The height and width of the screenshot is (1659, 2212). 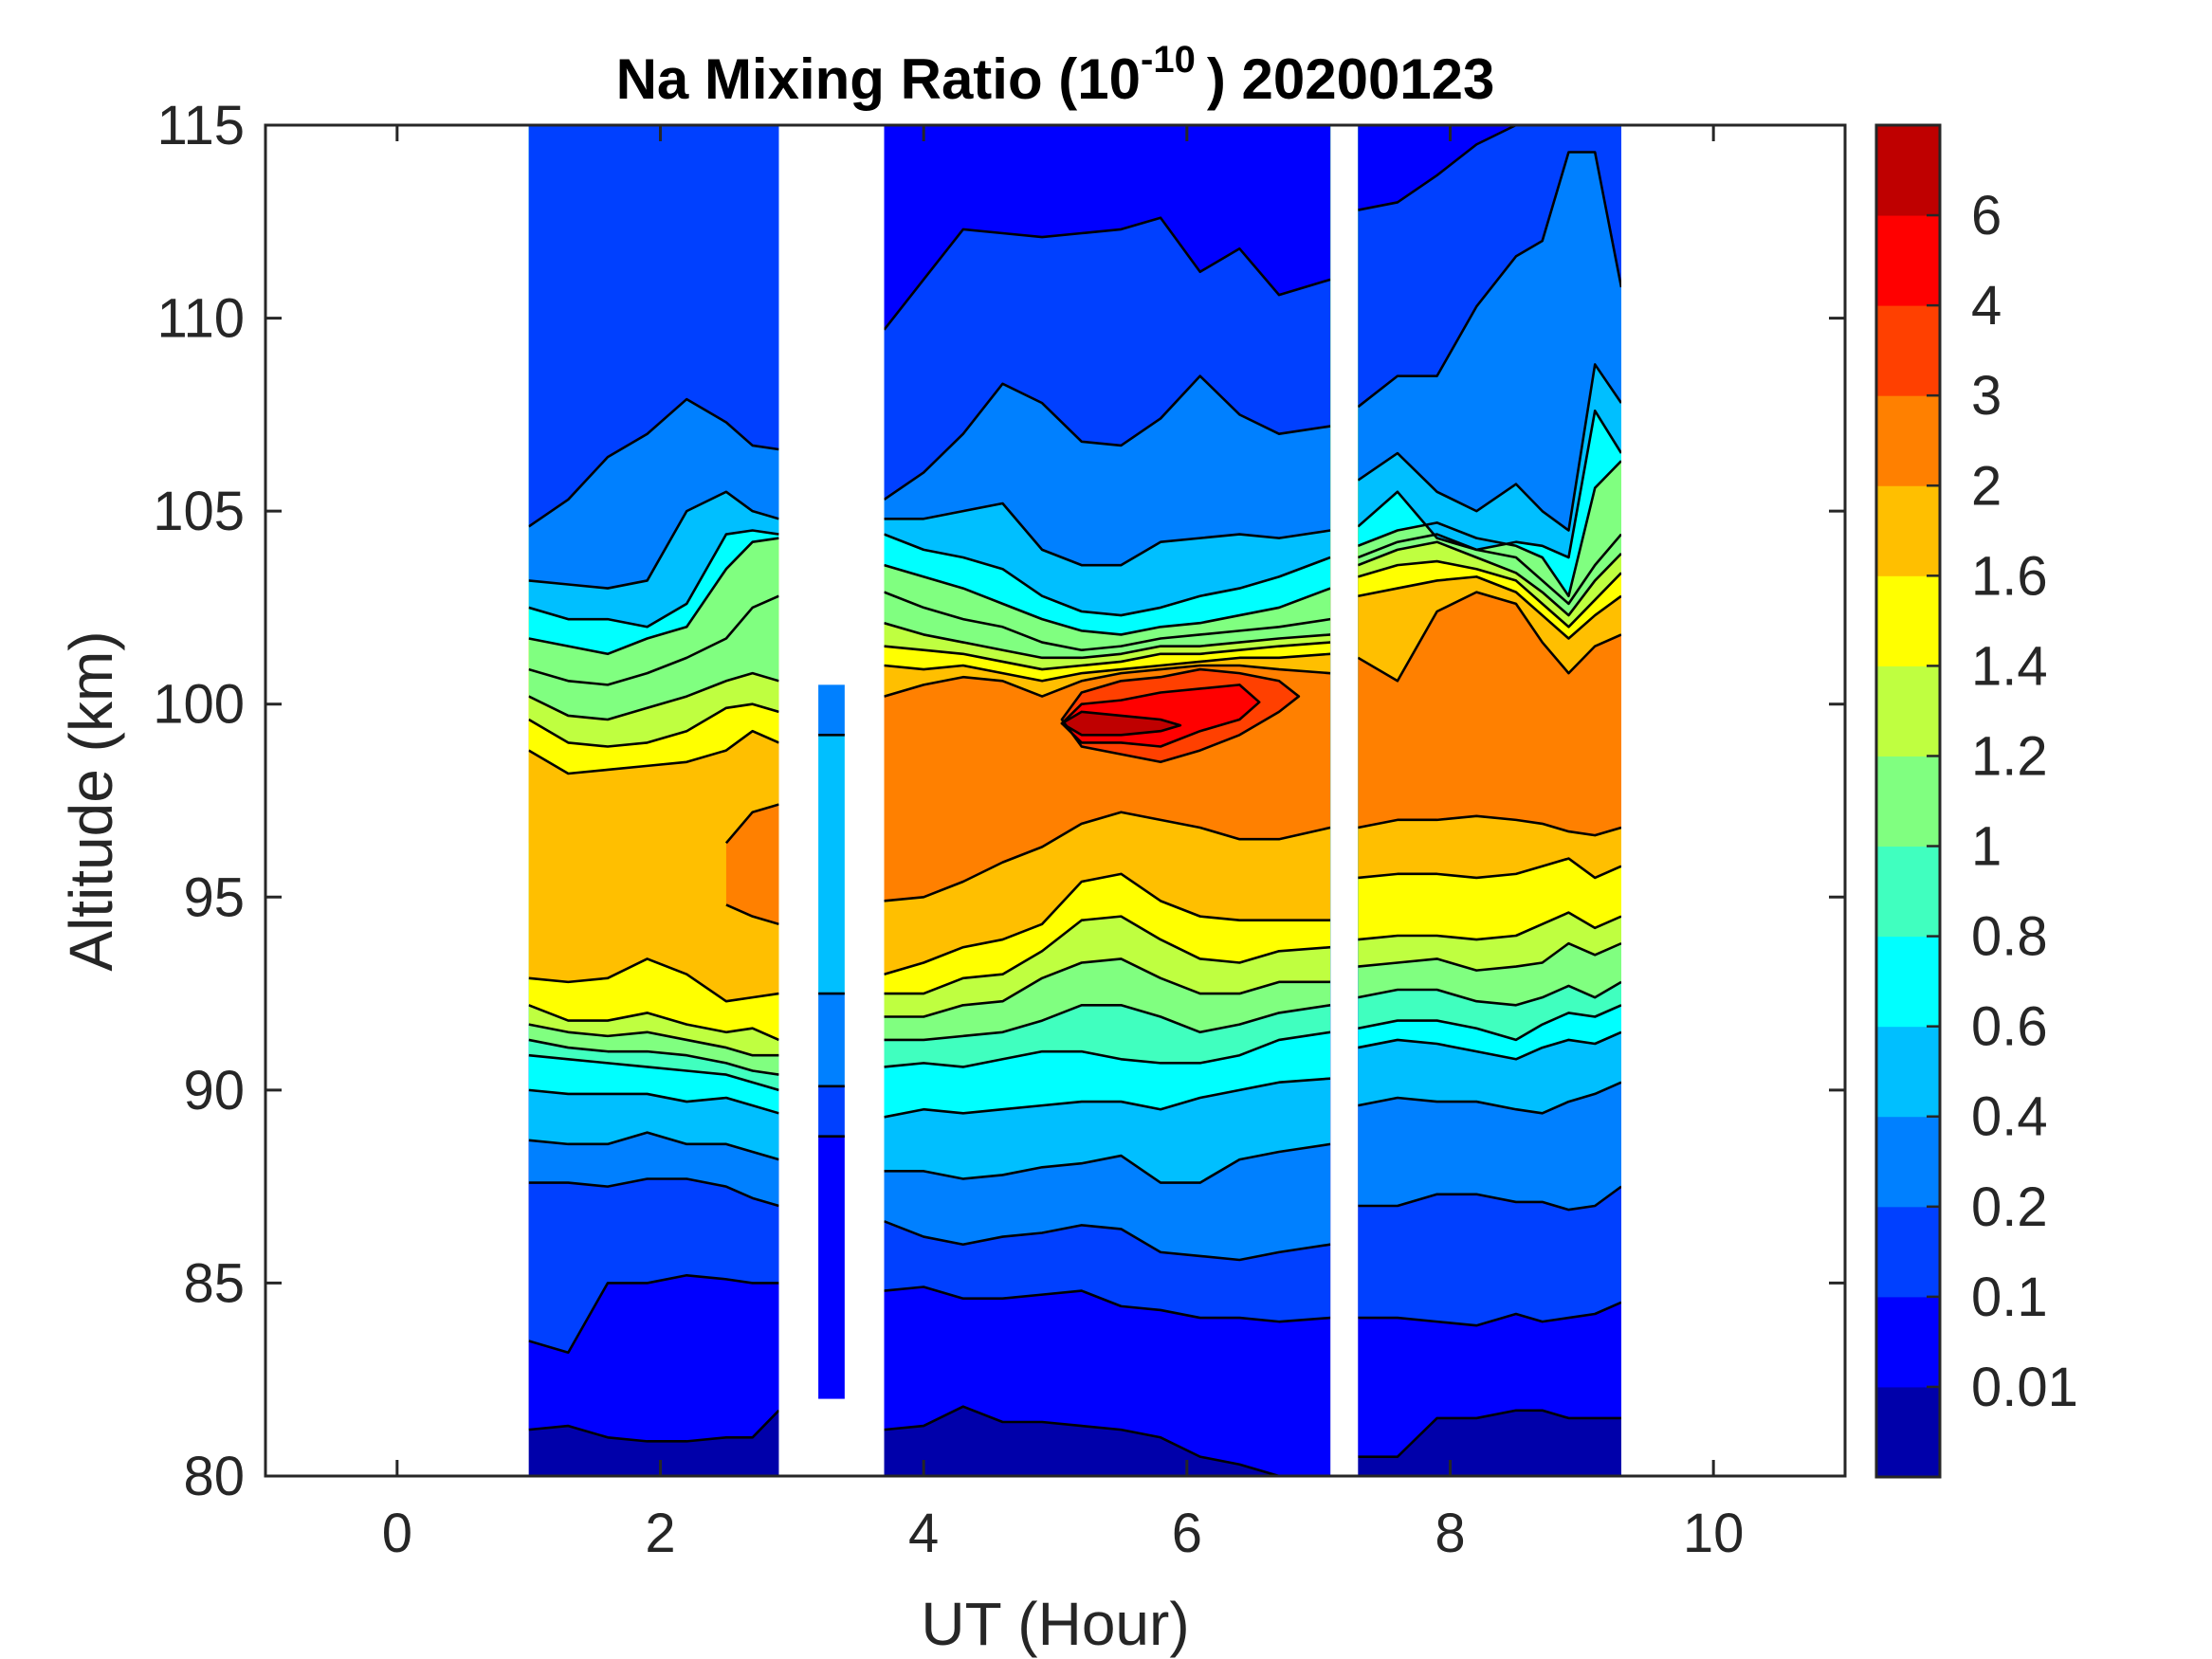 I want to click on contour-line-block-1-lower-0.6, so click(x=653, y=1101).